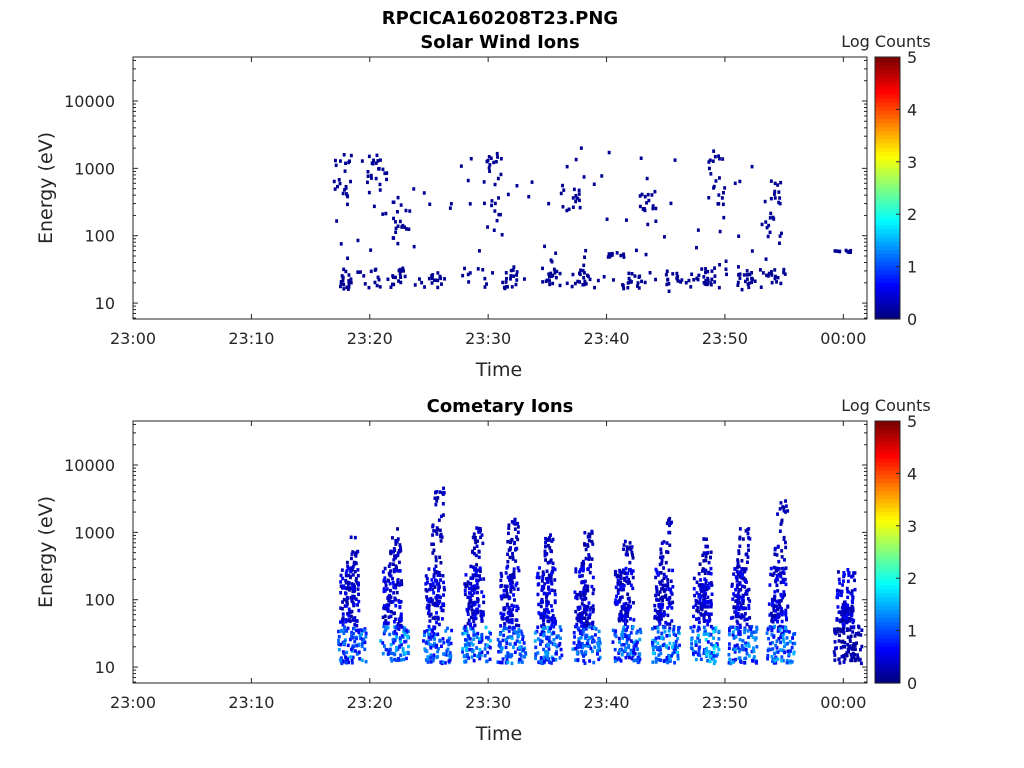 The width and height of the screenshot is (1024, 768). What do you see at coordinates (89, 101) in the screenshot?
I see `y-tick-label: 10000` at bounding box center [89, 101].